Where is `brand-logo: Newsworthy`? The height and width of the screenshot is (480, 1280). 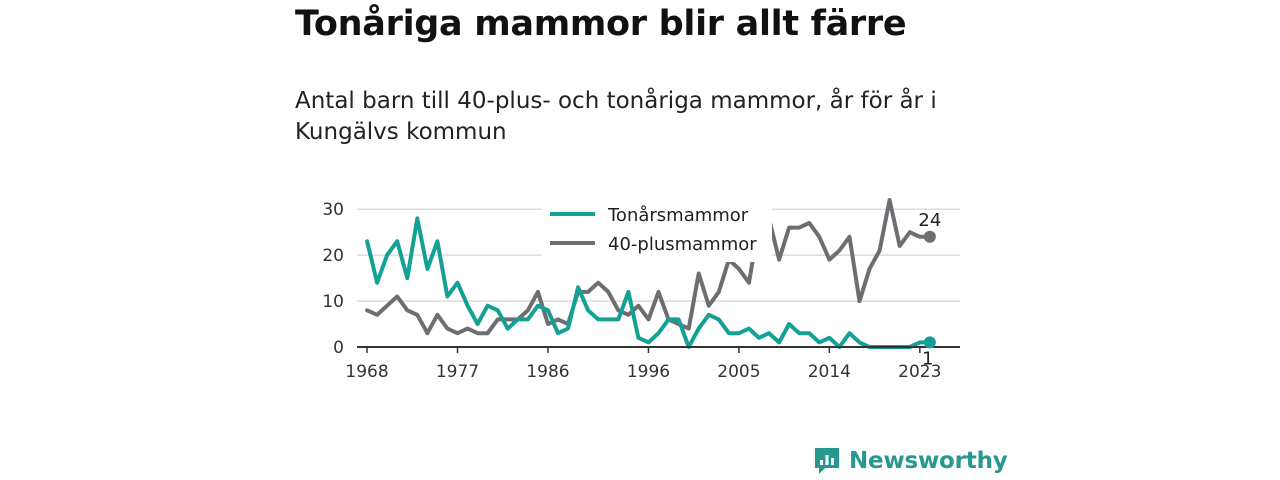
brand-logo: Newsworthy is located at coordinates (910, 461).